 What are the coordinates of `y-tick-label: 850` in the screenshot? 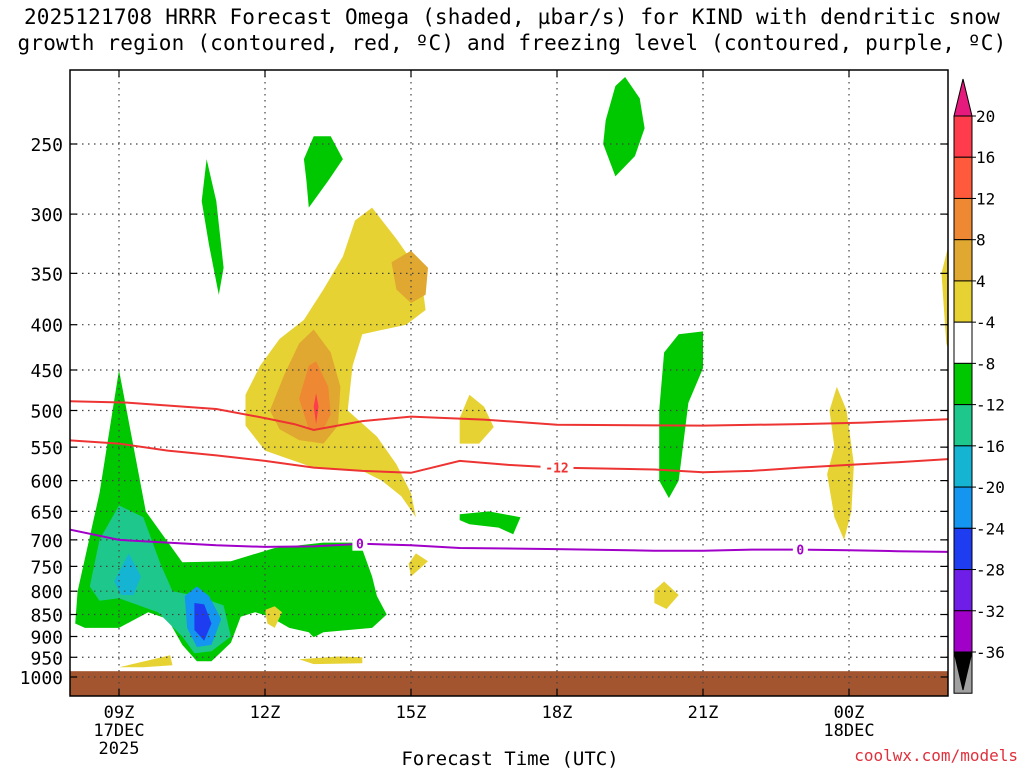 It's located at (46, 616).